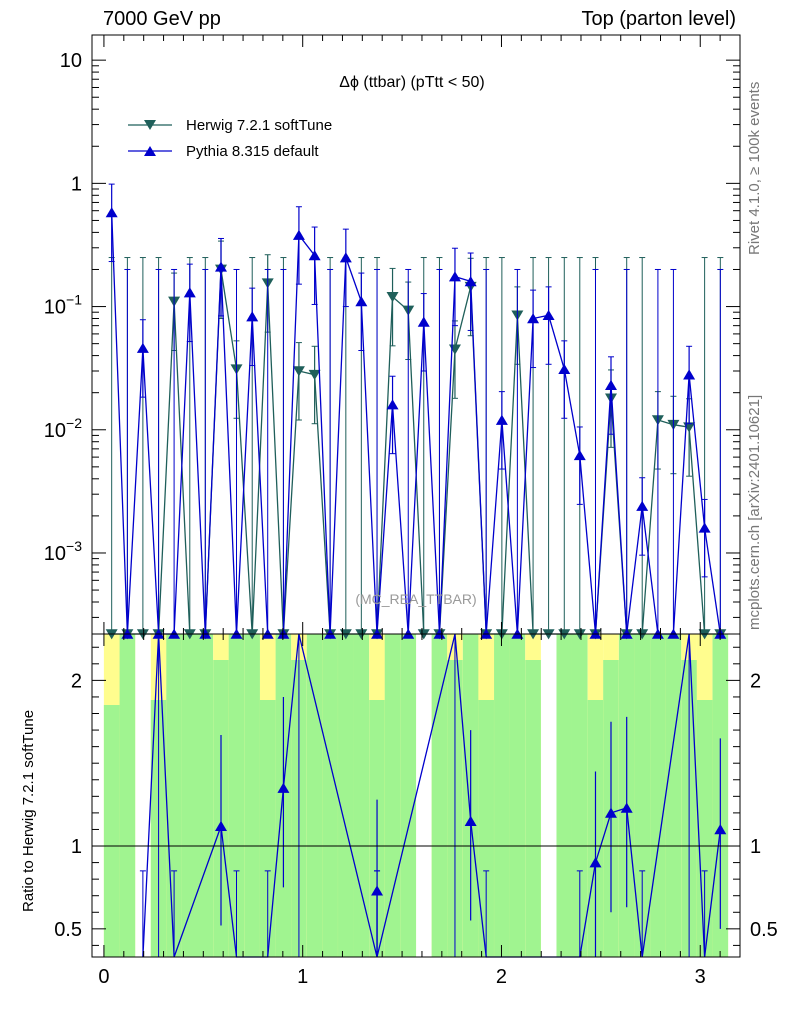 Image resolution: width=786 pixels, height=1024 pixels. What do you see at coordinates (700, 977) in the screenshot?
I see `x-tick-label: 3` at bounding box center [700, 977].